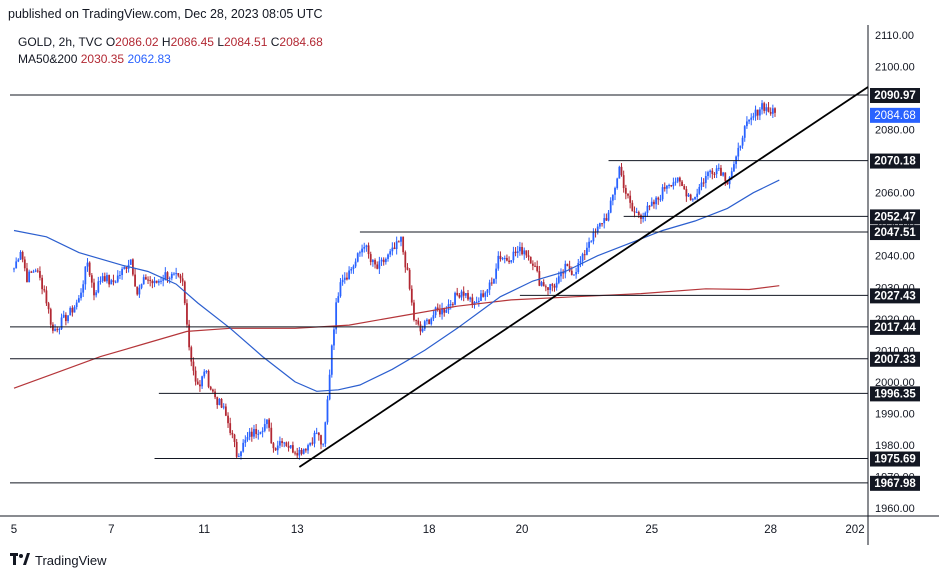 The height and width of the screenshot is (579, 939). I want to click on close-label: C, so click(275, 42).